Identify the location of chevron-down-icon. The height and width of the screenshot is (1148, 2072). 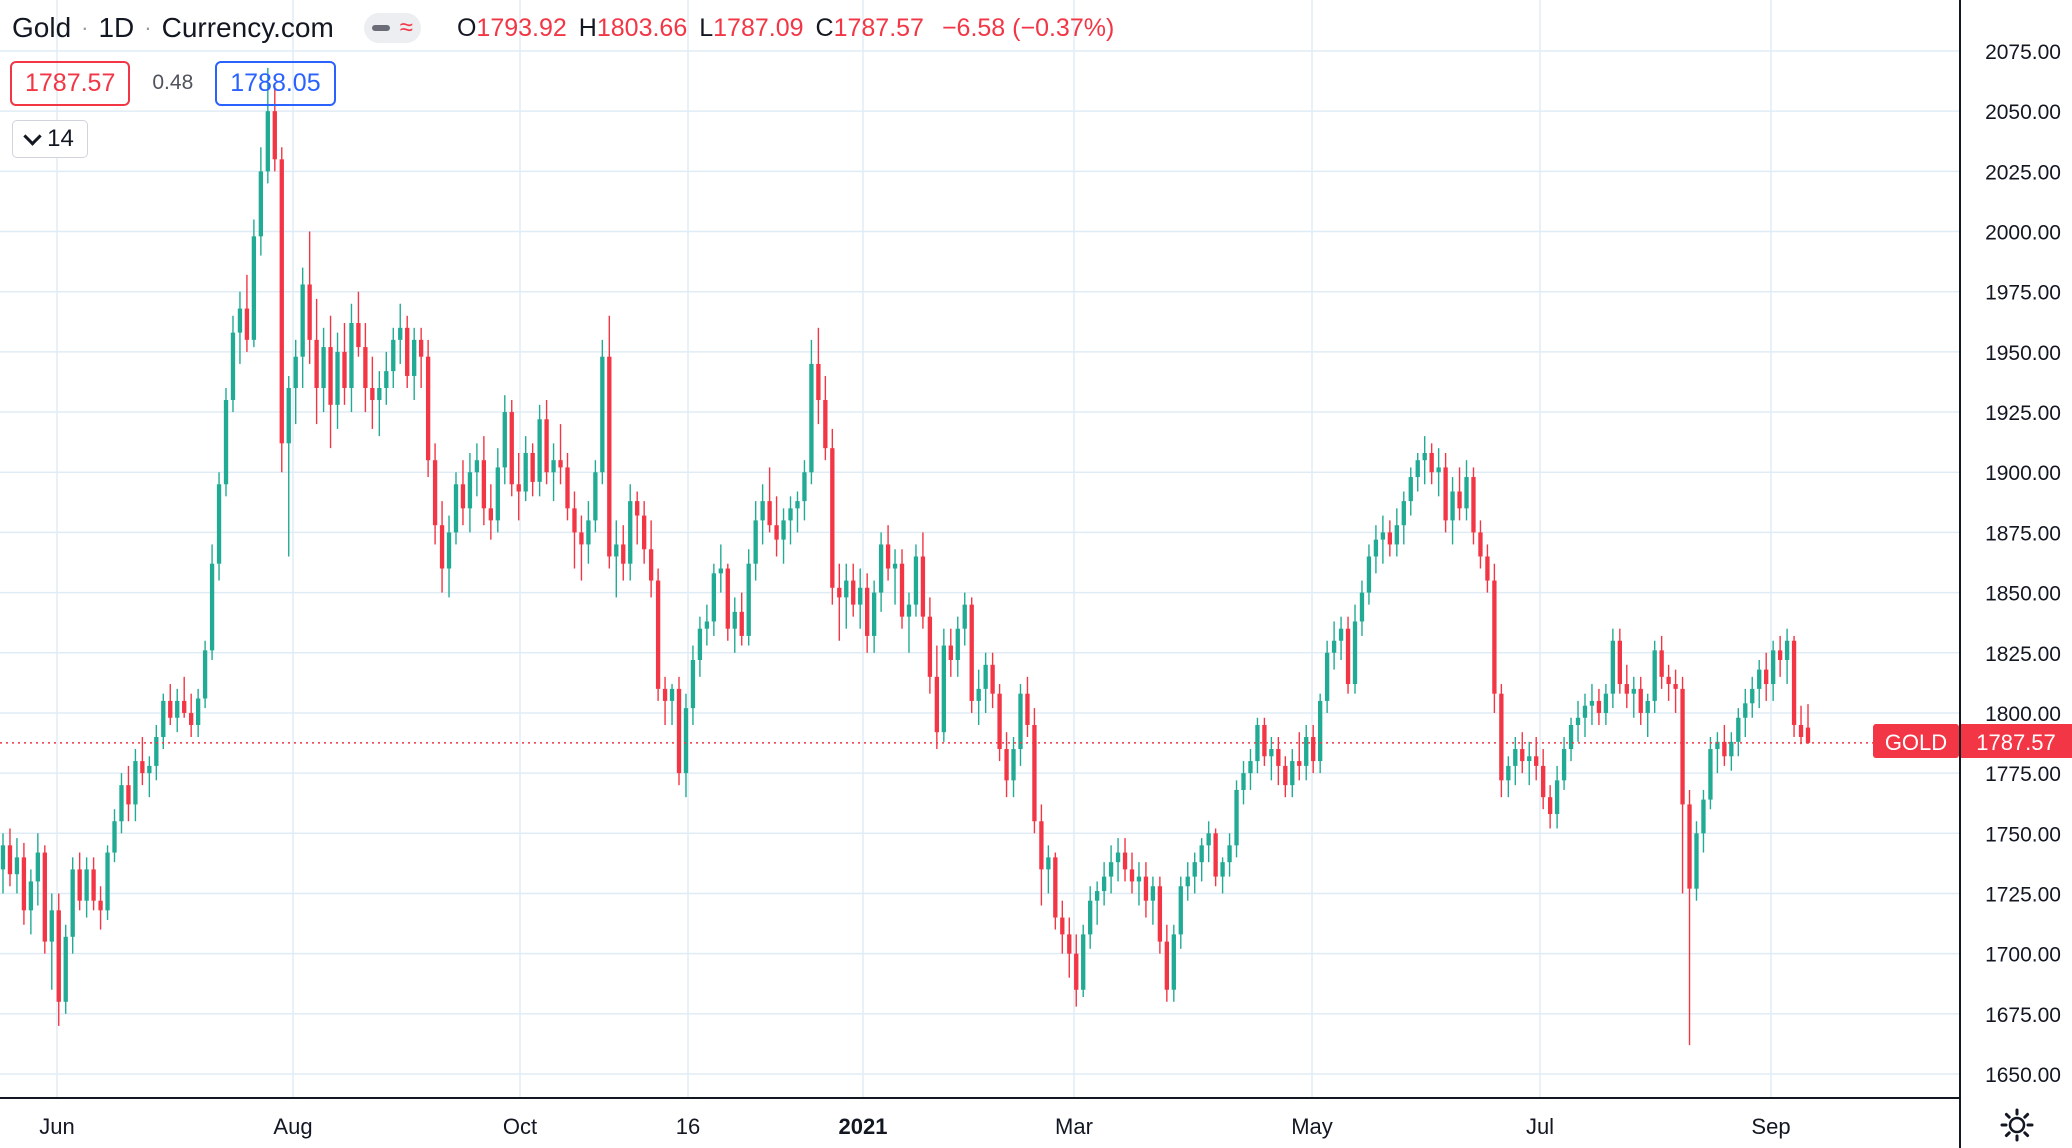
(32, 136).